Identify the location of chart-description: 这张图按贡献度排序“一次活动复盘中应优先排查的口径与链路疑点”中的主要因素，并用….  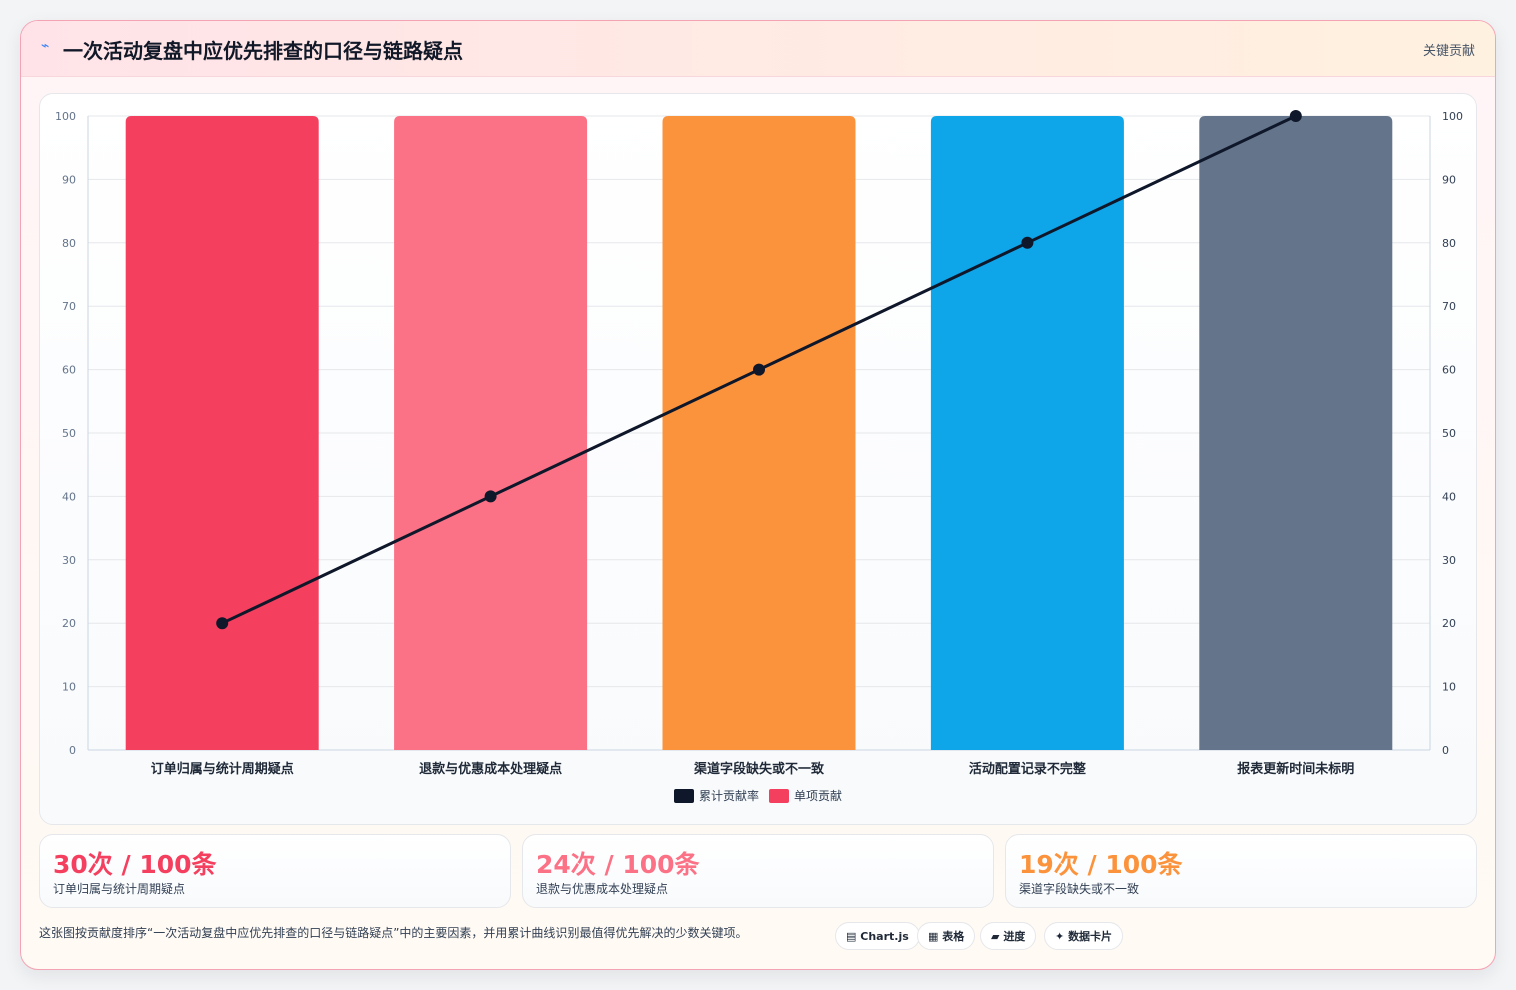
(393, 933).